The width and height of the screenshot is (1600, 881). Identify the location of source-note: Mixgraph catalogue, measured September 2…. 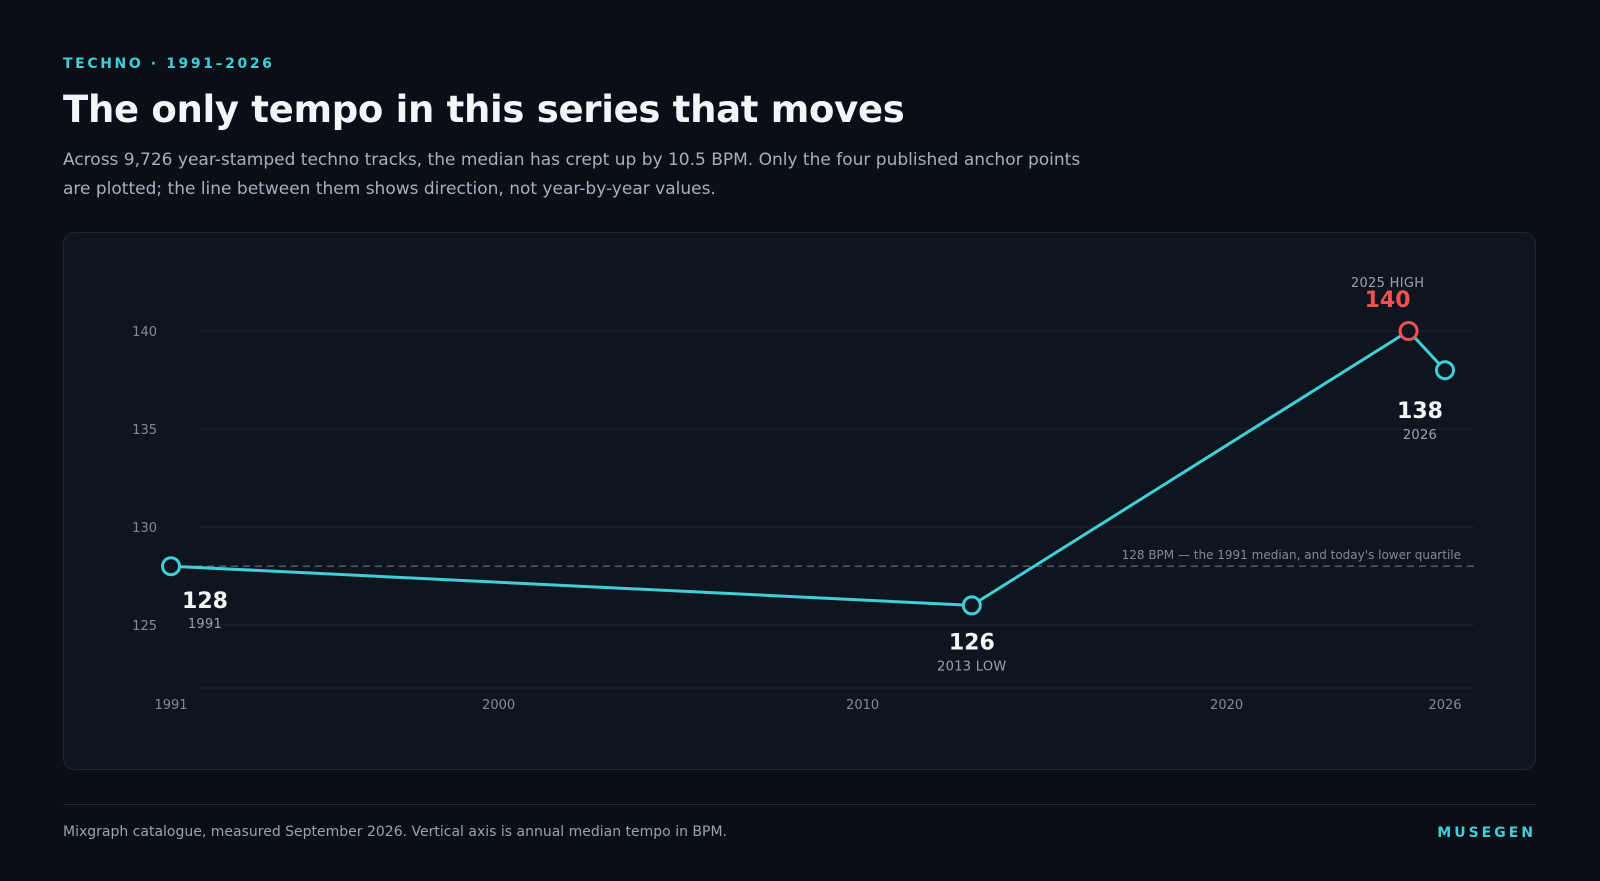
(395, 832).